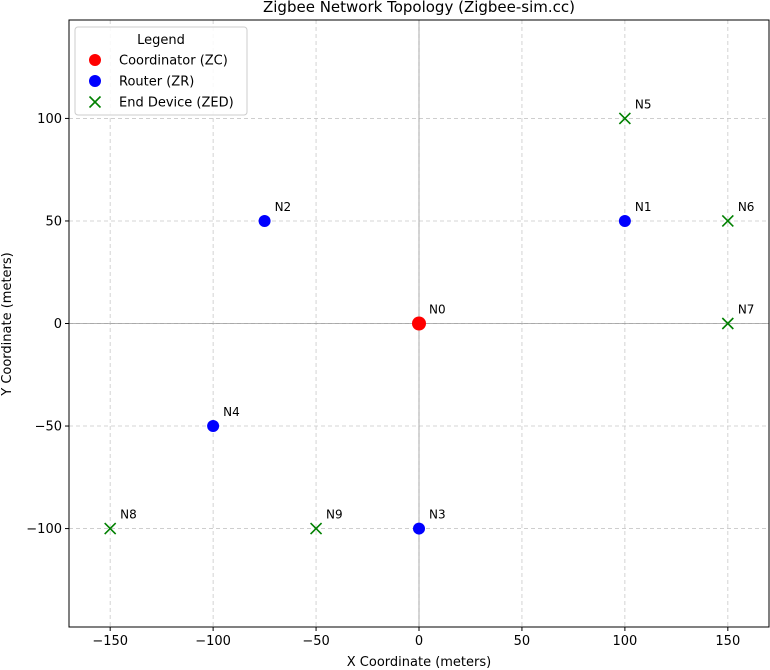 The image size is (770, 670). Describe the element at coordinates (727, 641) in the screenshot. I see `x-tick-label: 150` at that location.